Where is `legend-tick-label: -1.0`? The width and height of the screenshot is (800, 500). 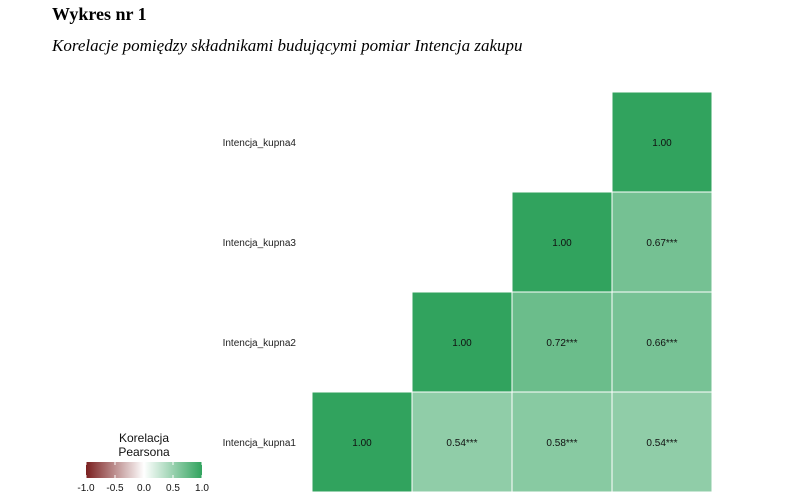
legend-tick-label: -1.0 is located at coordinates (86, 488).